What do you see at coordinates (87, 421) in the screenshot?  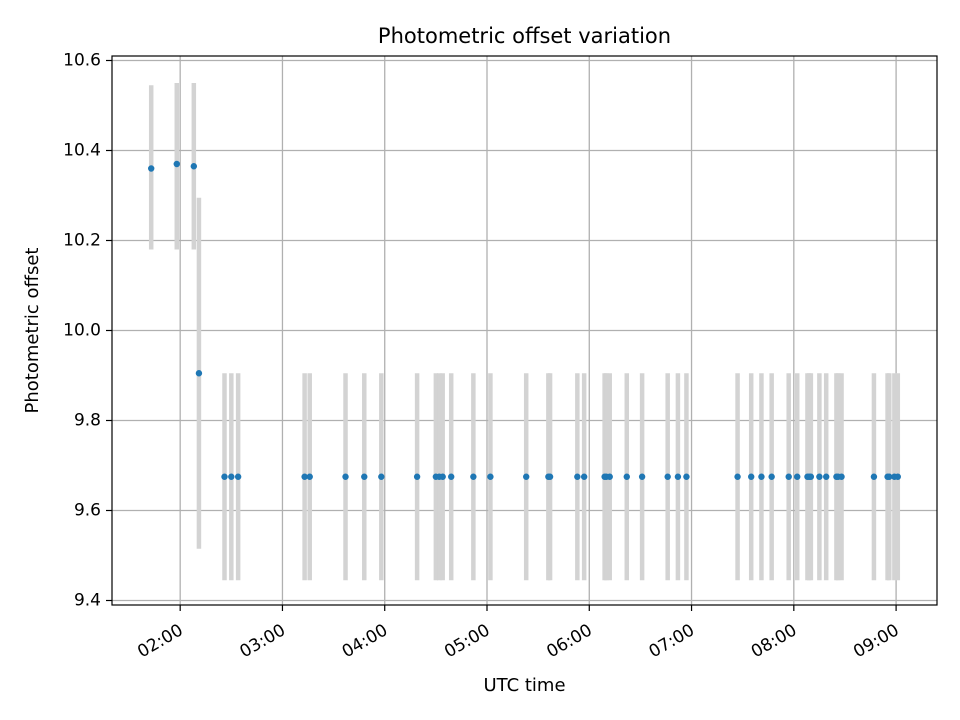 I see `y-tick-label: 9.8` at bounding box center [87, 421].